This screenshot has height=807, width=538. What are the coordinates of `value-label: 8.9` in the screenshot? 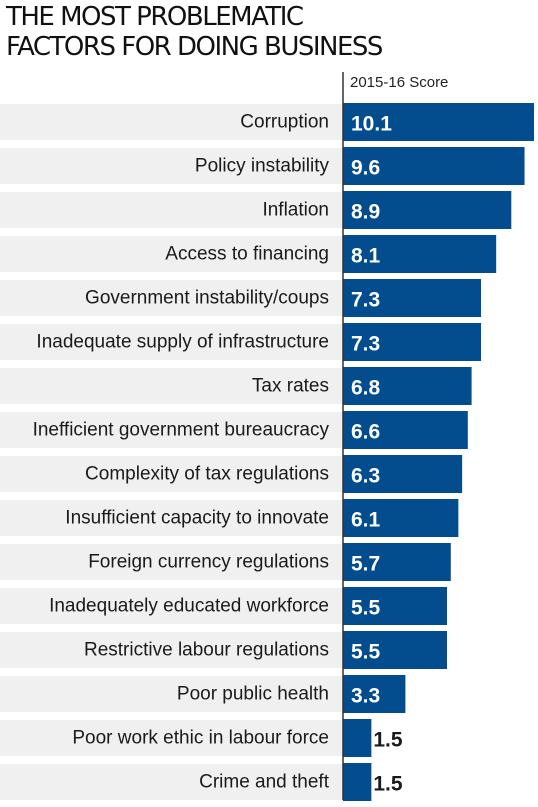 It's located at (365, 212).